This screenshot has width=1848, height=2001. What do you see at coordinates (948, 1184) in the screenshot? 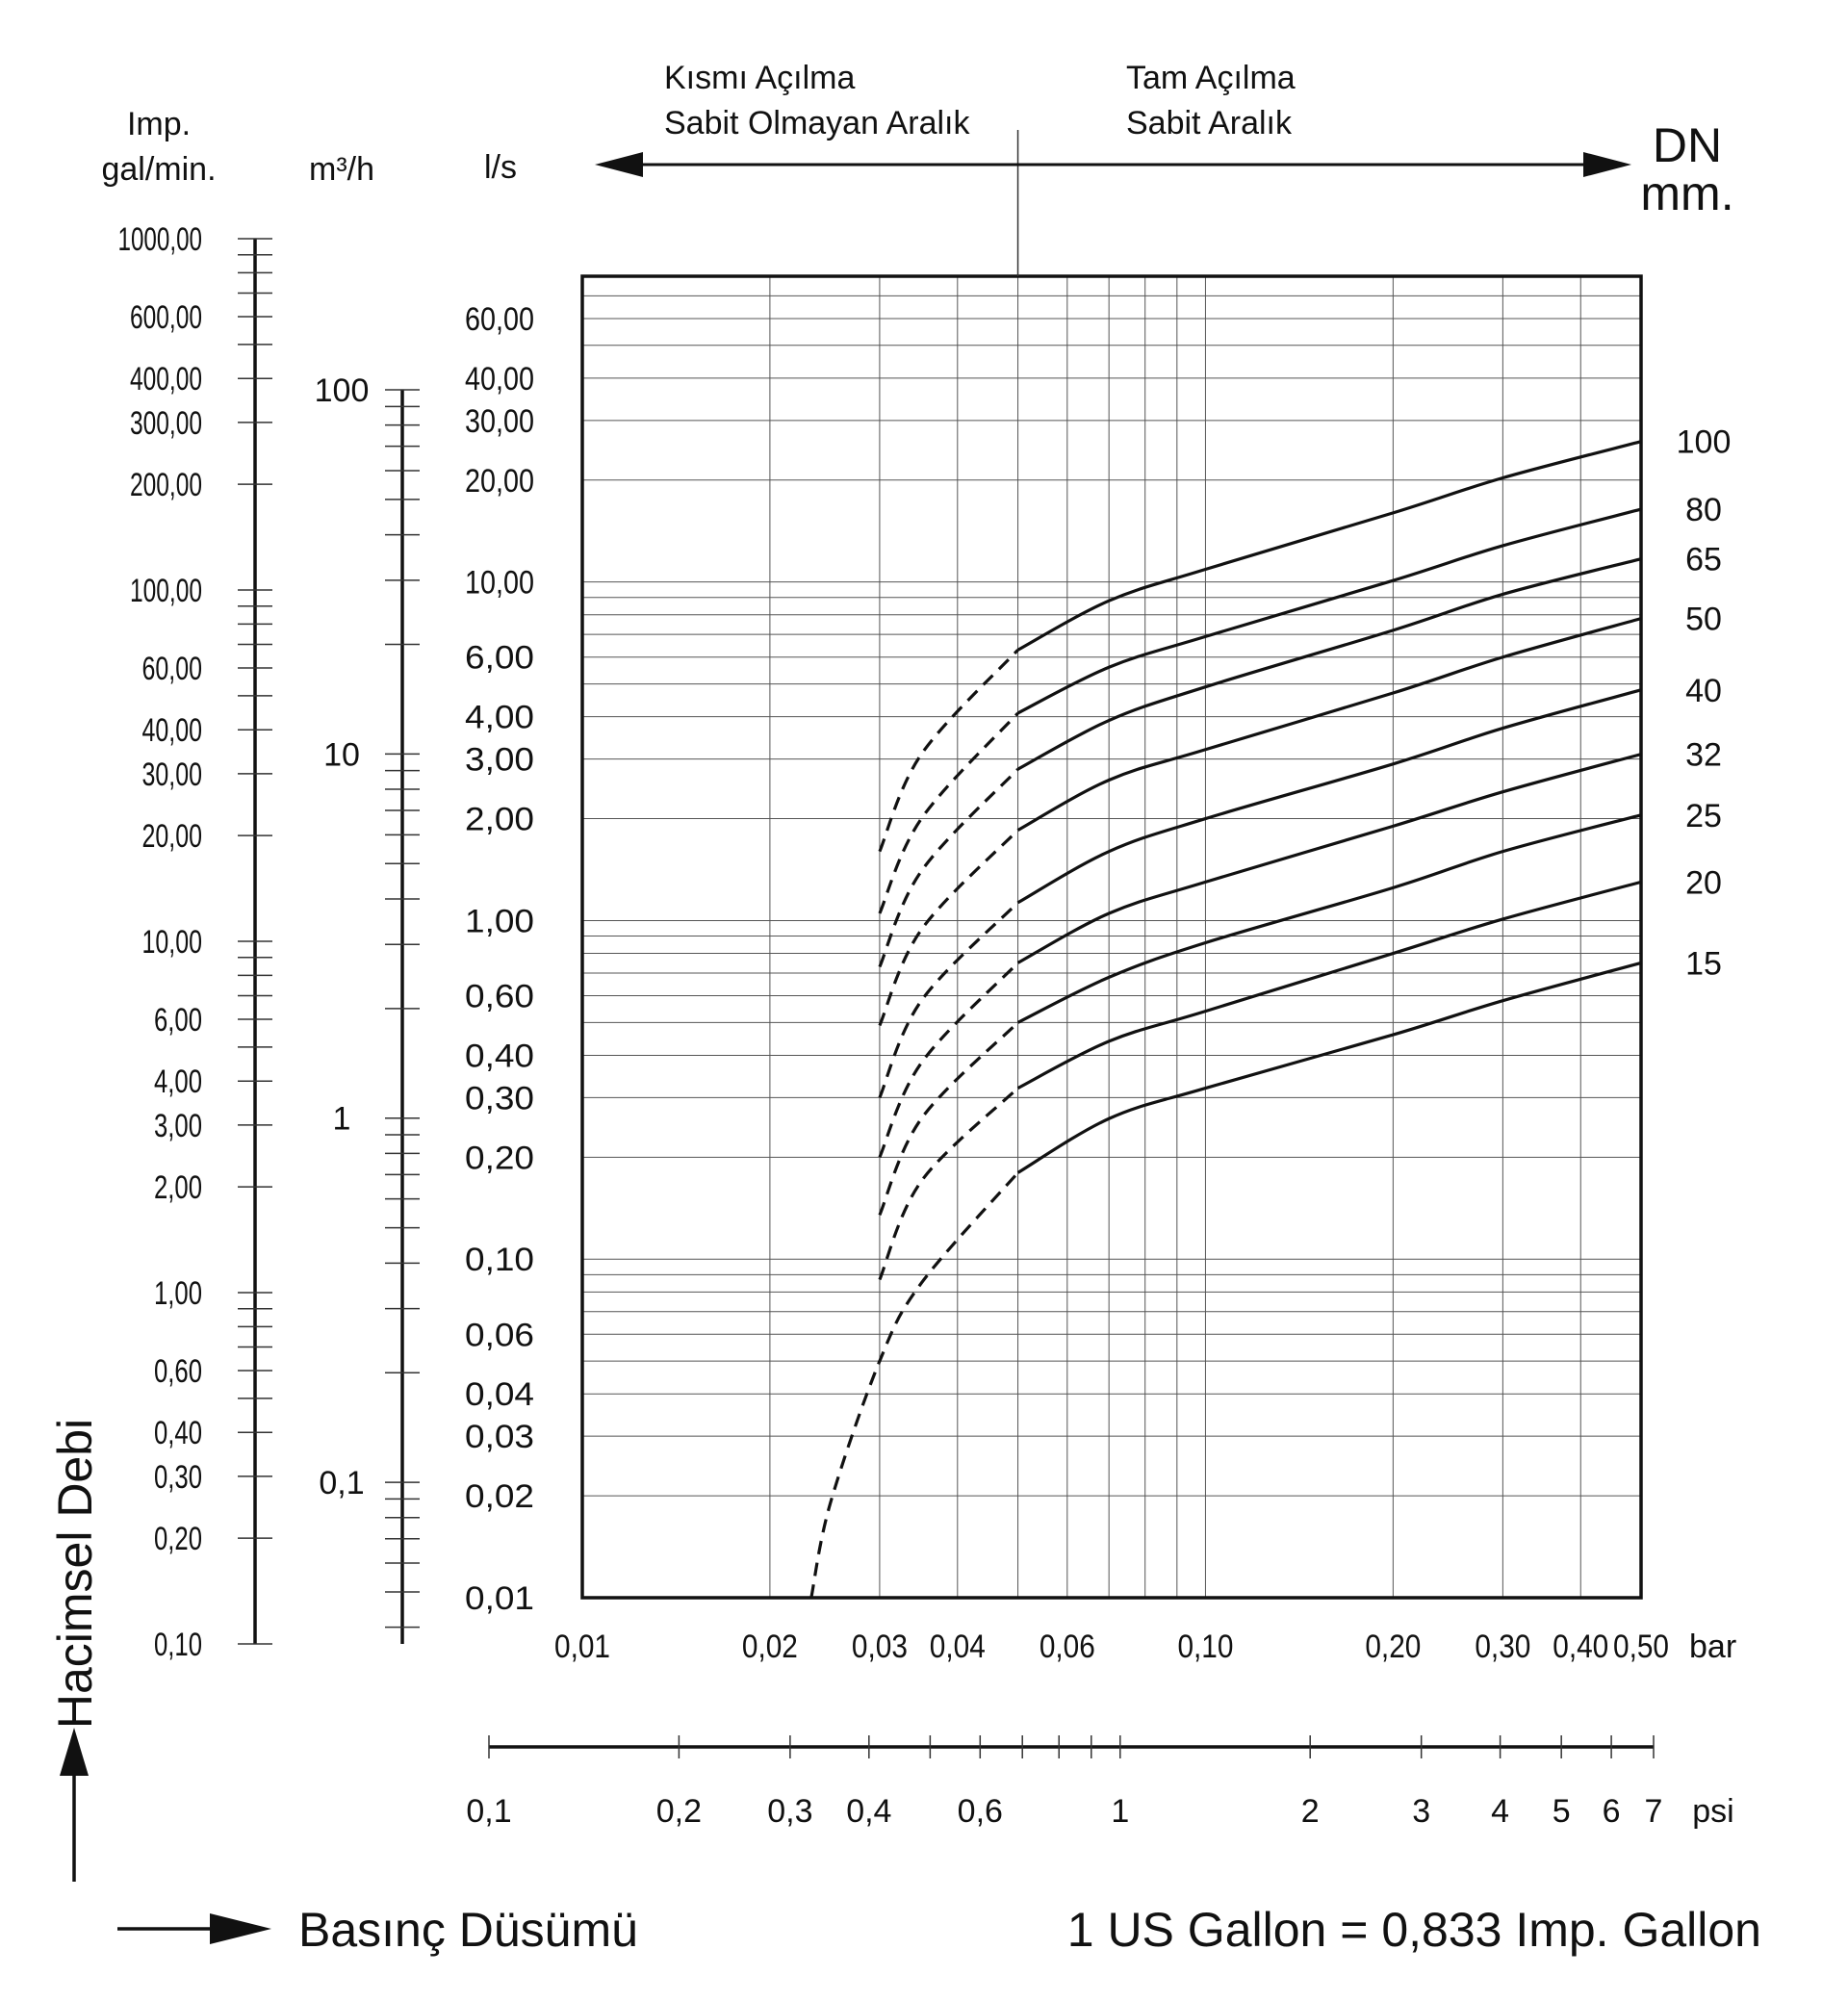
I see `series-20-partial` at bounding box center [948, 1184].